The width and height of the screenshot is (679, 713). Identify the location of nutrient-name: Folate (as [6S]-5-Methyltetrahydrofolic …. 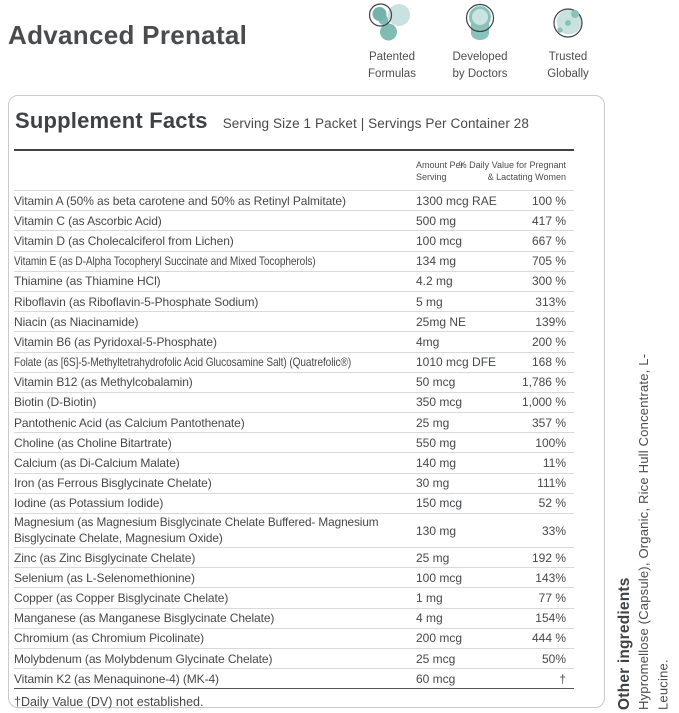
(183, 362).